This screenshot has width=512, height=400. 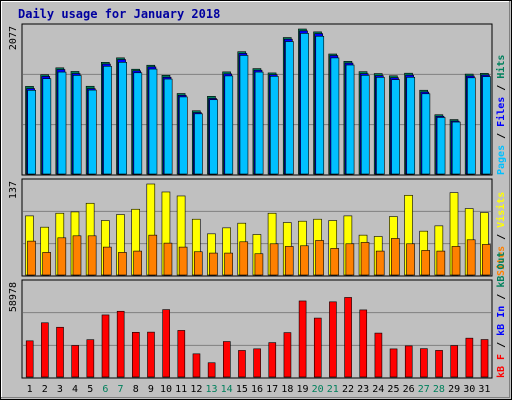 I want to click on chart-title: Daily usage for January 2018, so click(x=119, y=14).